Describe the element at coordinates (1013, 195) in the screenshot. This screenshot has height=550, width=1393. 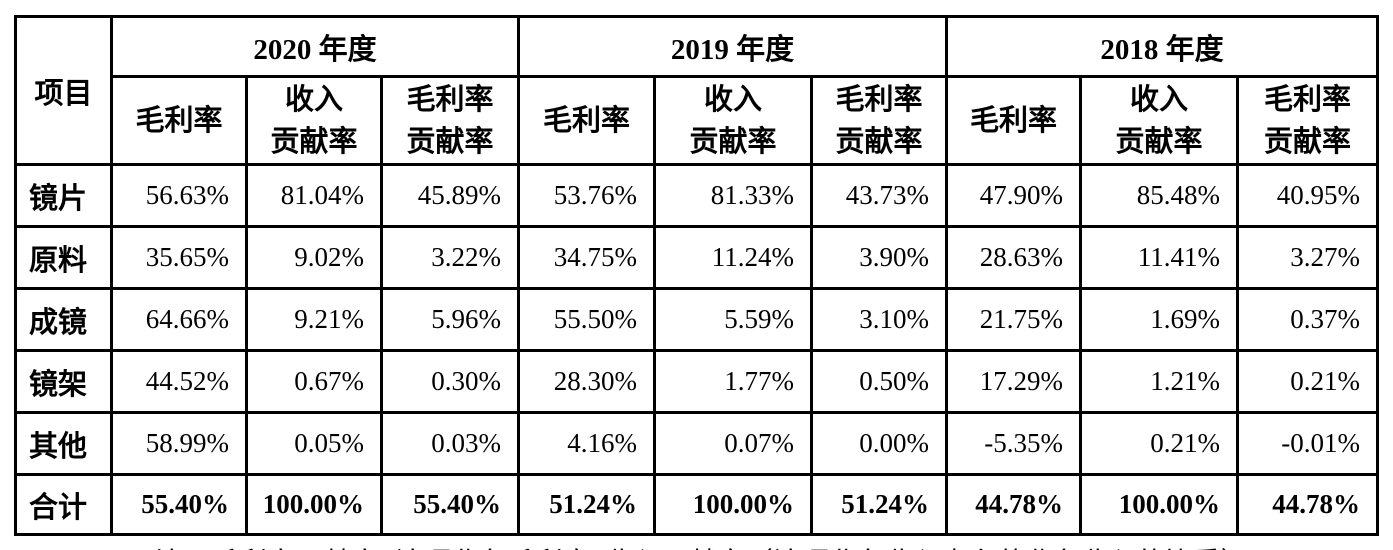
I see `value-cell: 47.90%` at that location.